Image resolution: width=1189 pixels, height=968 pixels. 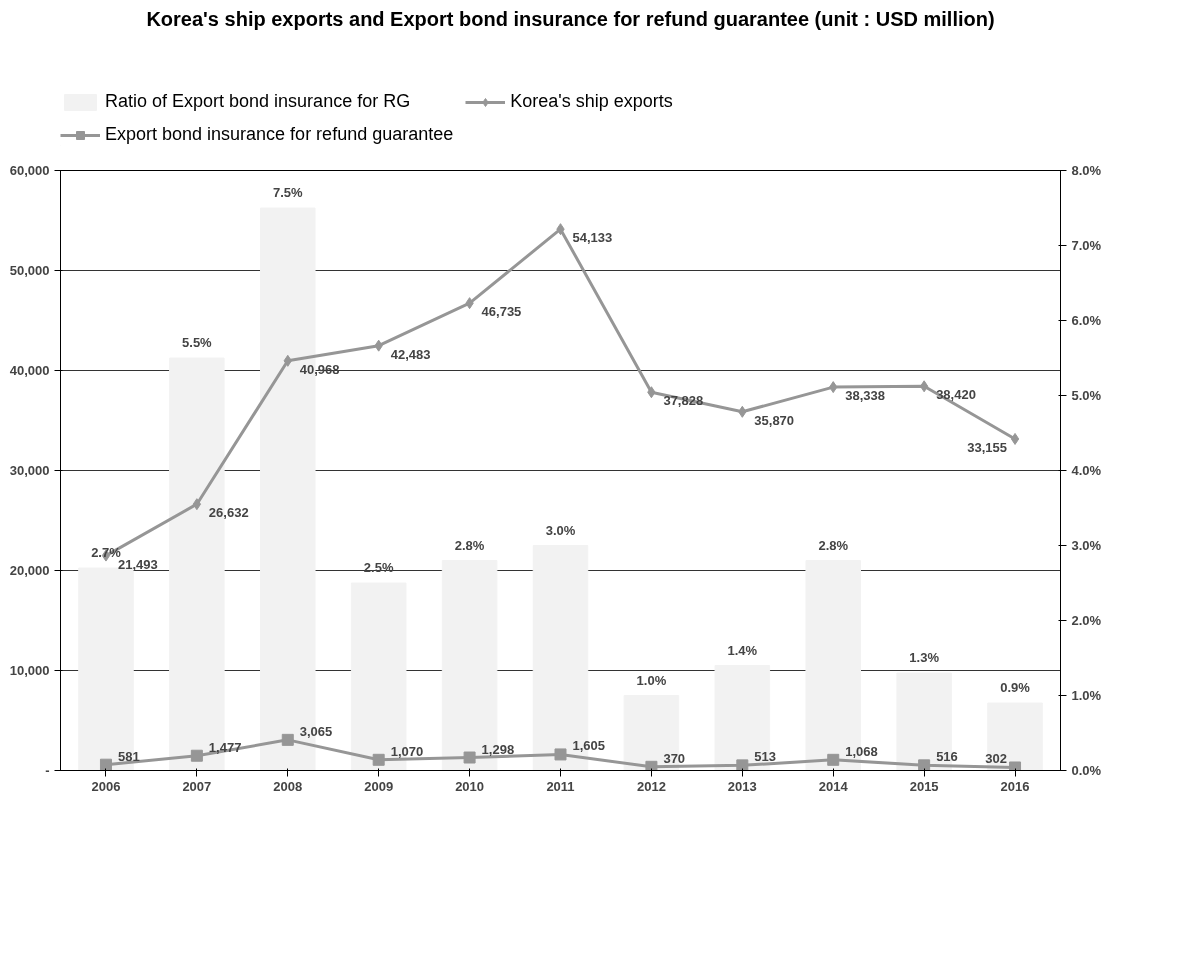 I want to click on x-tick-label: 2009, so click(x=379, y=786).